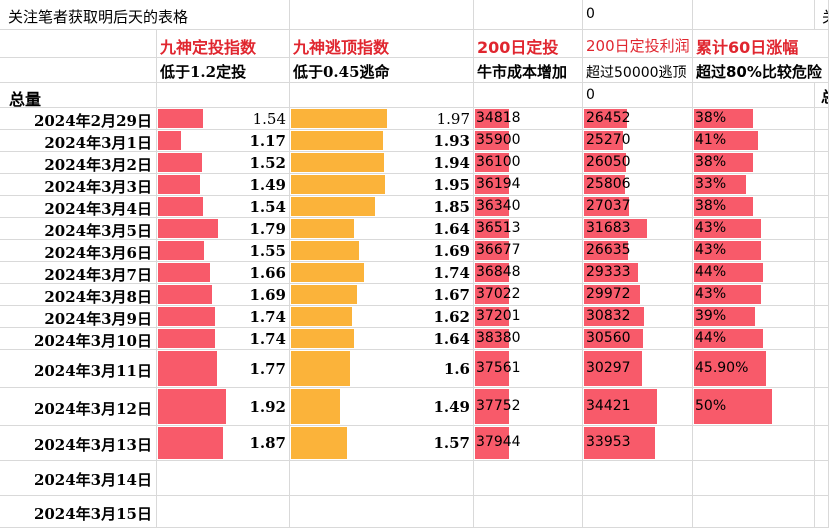  I want to click on subheader-profit: 超过50000逃顶, so click(638, 70).